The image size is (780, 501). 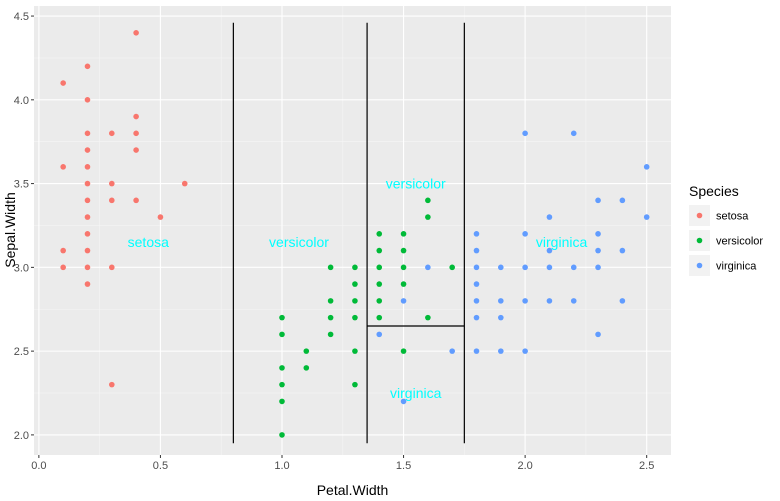 I want to click on x-tick-label: 0.5, so click(x=160, y=466).